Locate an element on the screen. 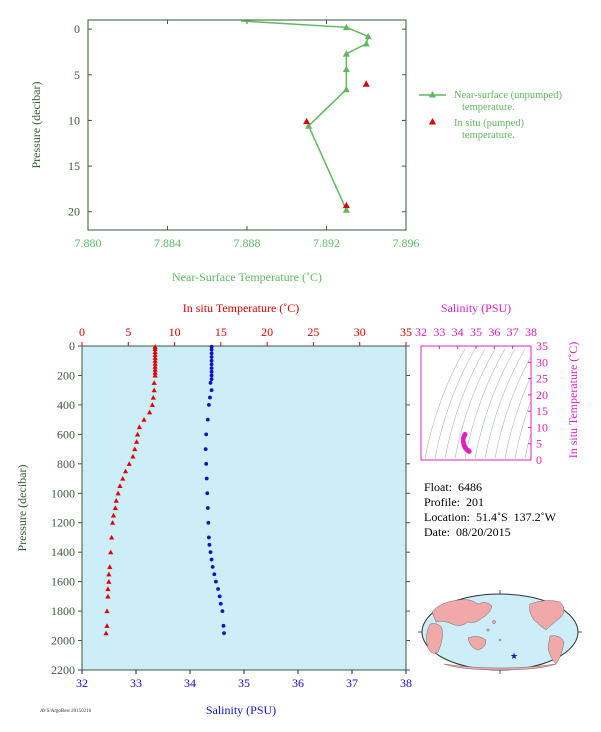  pressure-tick-label: 2200 is located at coordinates (63, 670).